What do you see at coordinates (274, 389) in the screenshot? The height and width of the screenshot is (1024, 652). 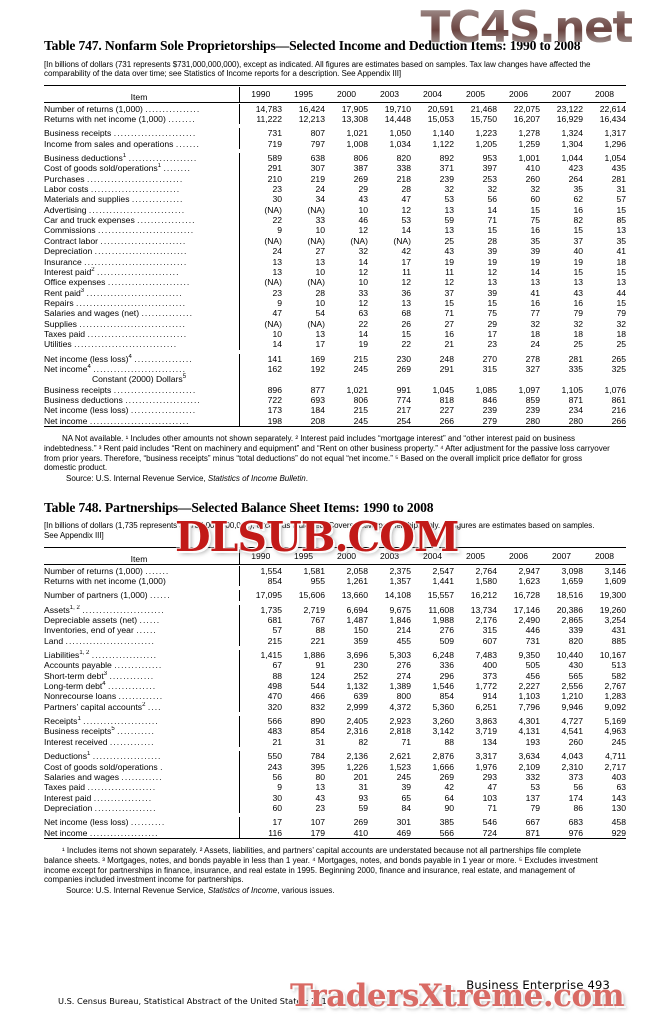 I see `table-cell: 896` at bounding box center [274, 389].